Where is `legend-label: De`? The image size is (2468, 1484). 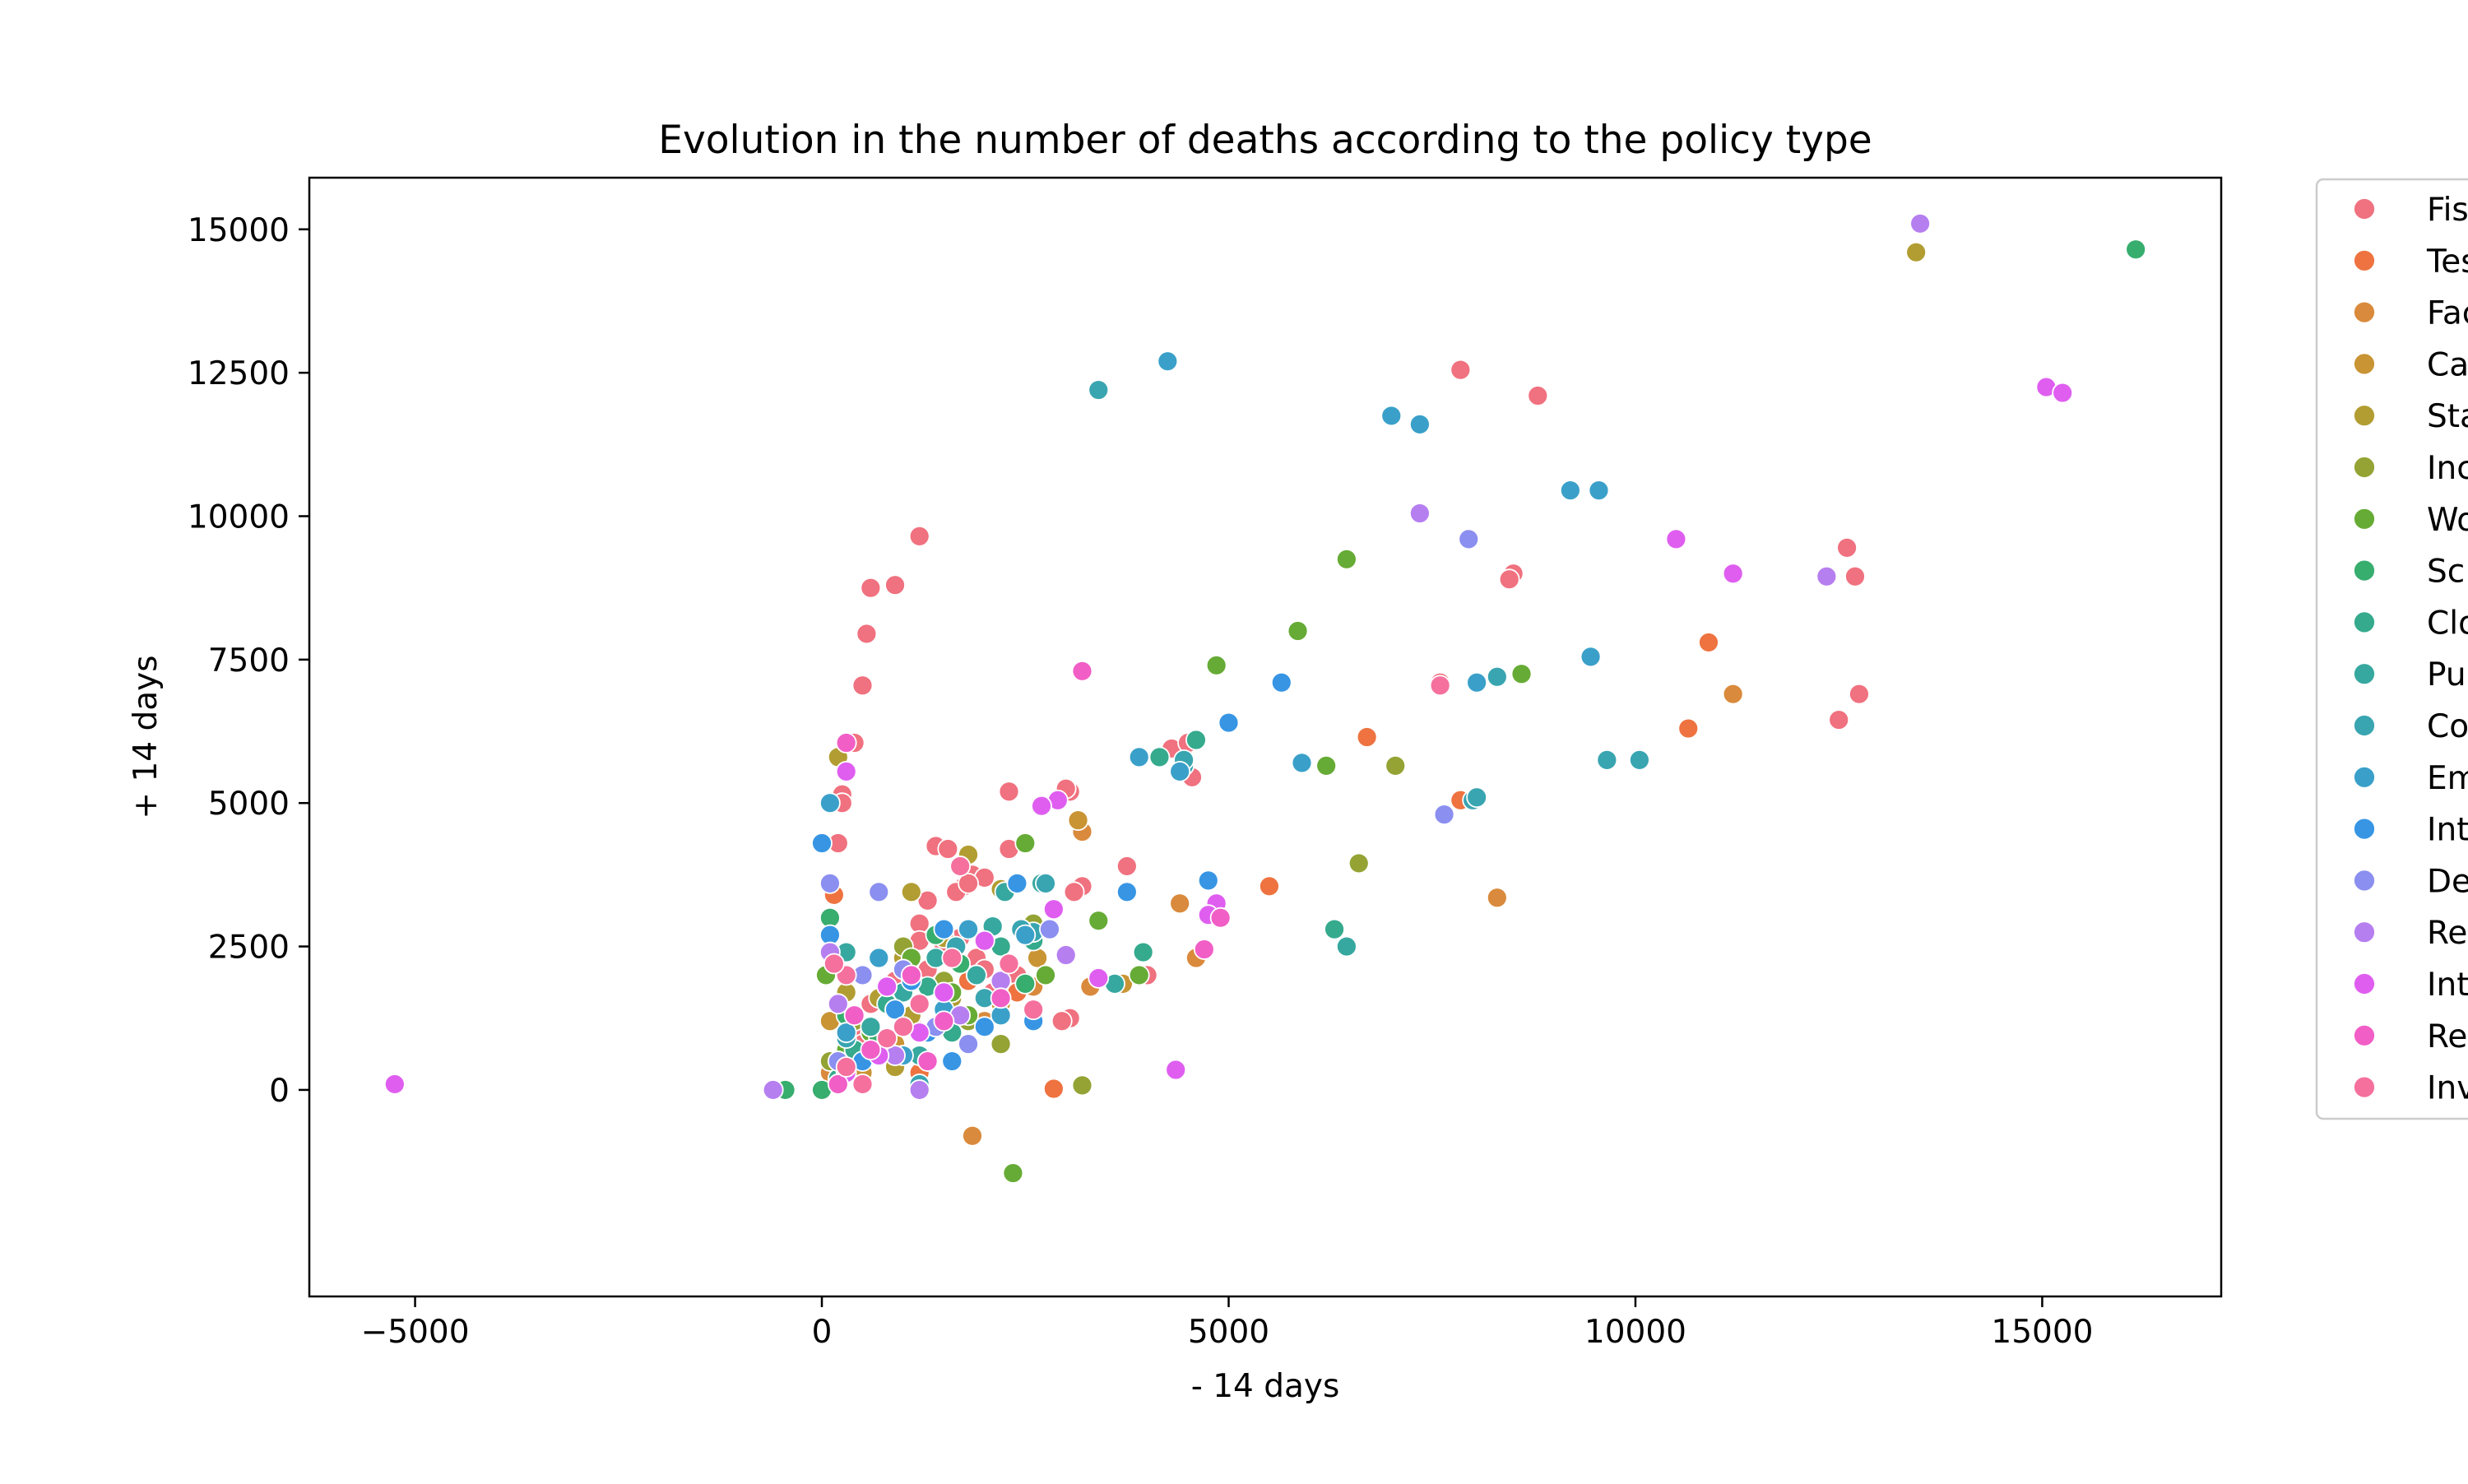
legend-label: De is located at coordinates (2447, 881).